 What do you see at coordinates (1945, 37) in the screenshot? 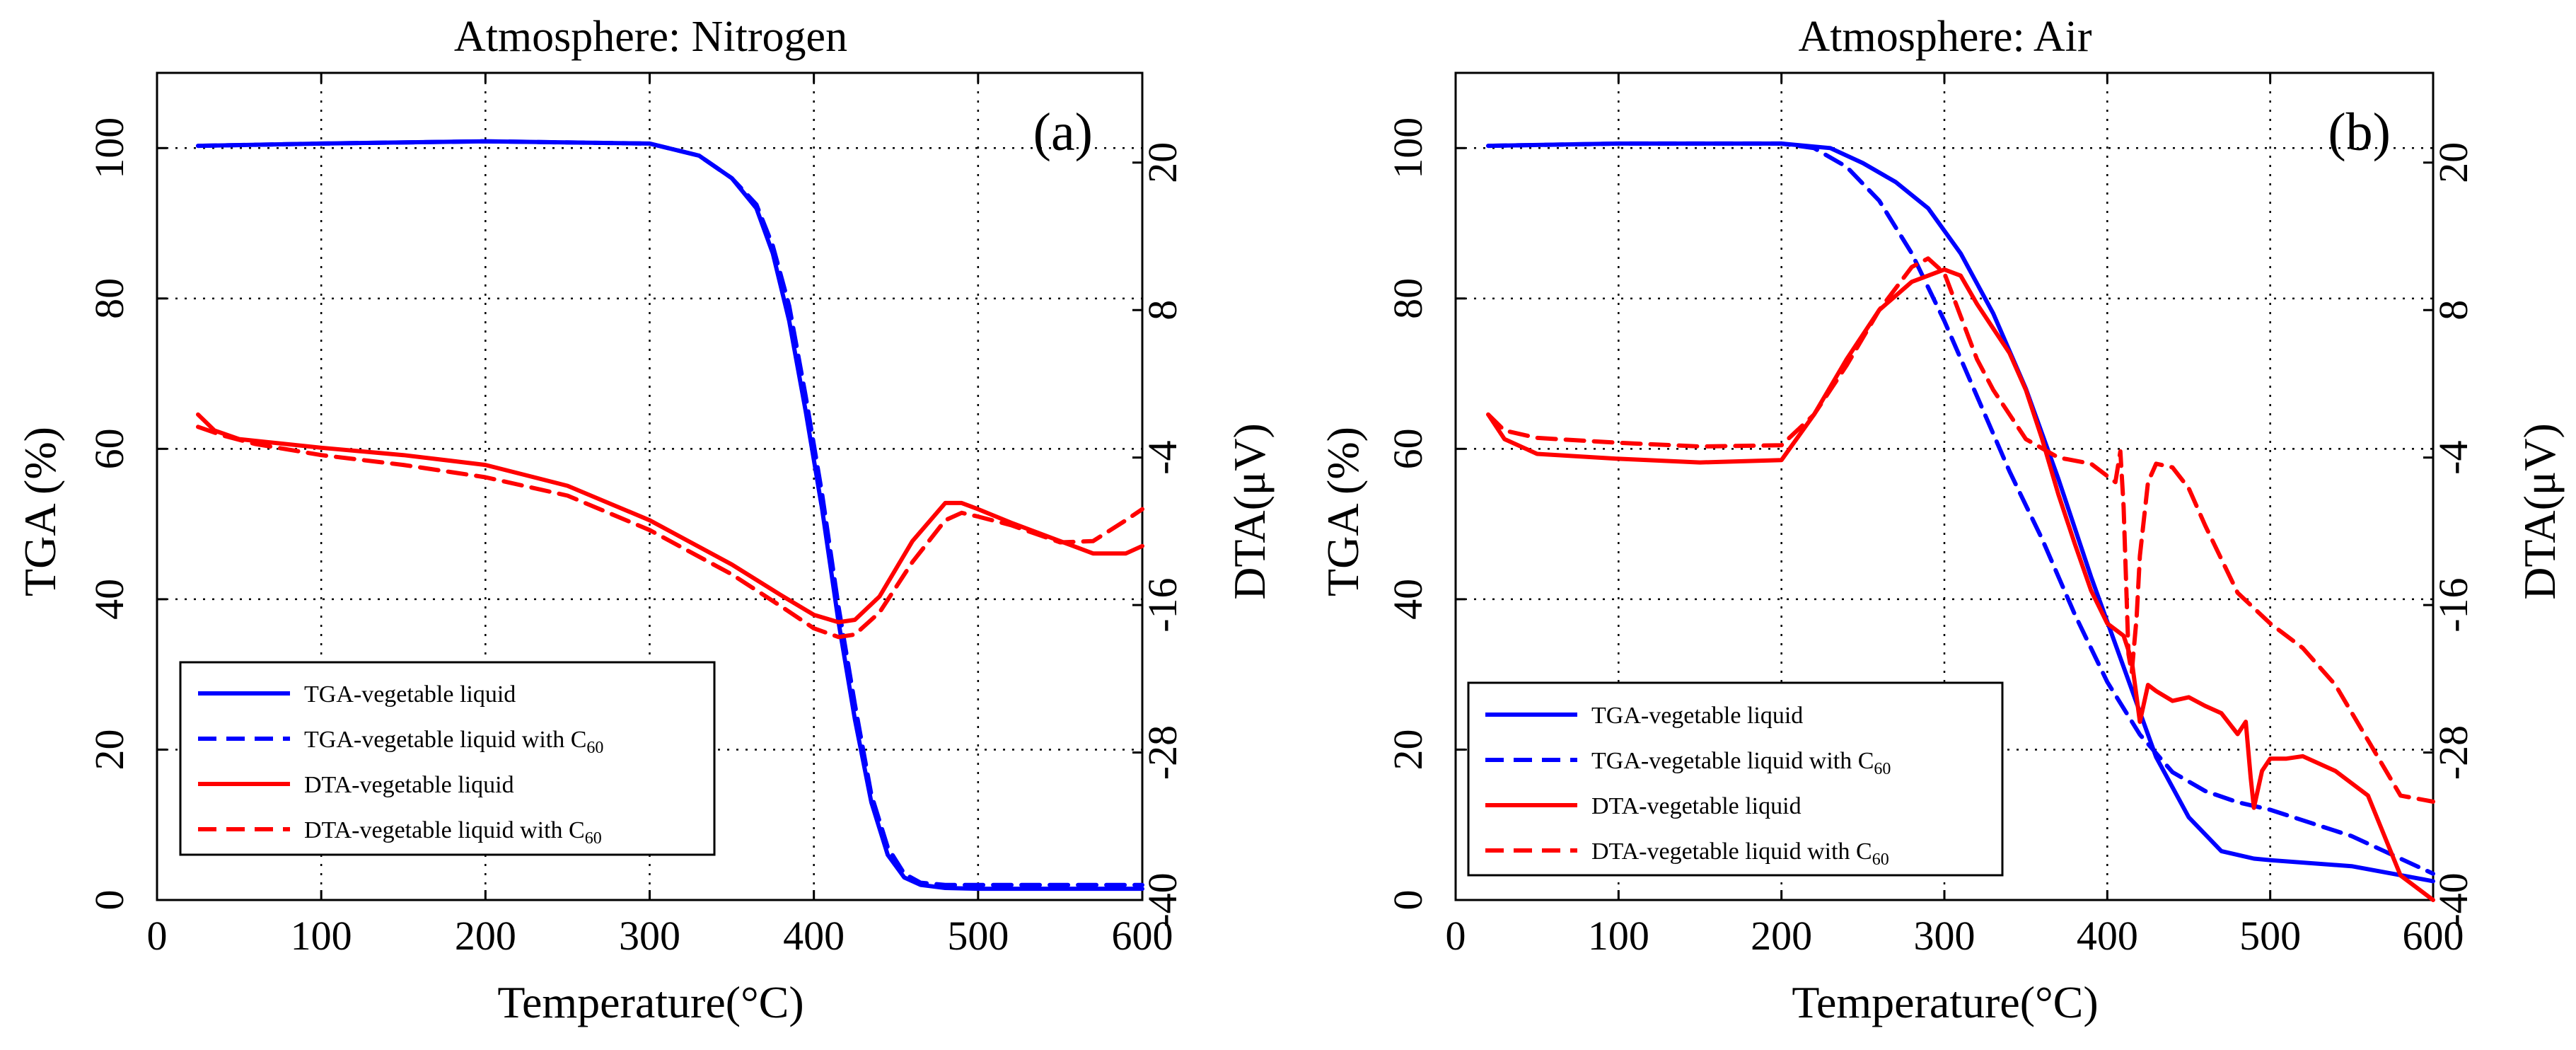
I see `chart-title: Atmosphere: Air` at bounding box center [1945, 37].